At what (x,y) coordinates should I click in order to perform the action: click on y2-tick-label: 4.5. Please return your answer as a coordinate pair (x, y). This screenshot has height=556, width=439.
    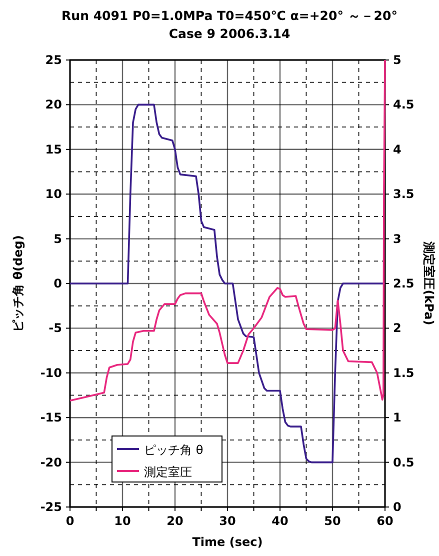
    Looking at the image, I should click on (403, 105).